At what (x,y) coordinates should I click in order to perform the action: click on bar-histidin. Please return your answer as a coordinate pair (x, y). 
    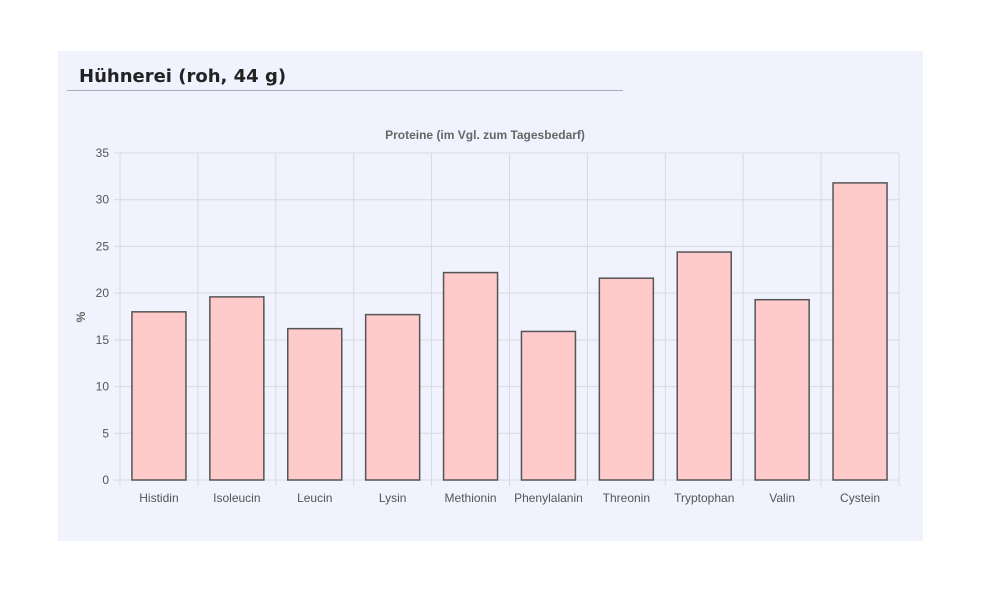
    Looking at the image, I should click on (159, 396).